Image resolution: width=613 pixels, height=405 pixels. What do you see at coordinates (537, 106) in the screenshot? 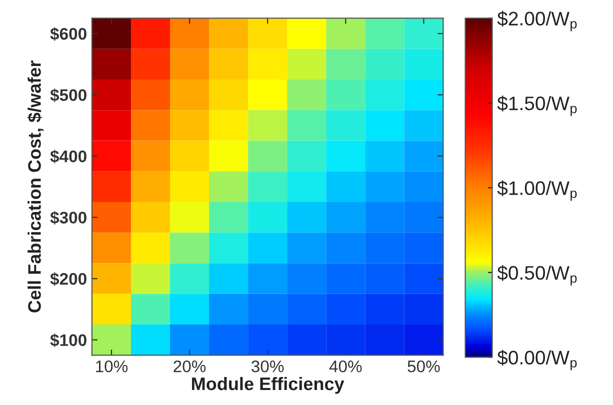
I see `color-bar-label: $1.50/W$_{p}$` at bounding box center [537, 106].